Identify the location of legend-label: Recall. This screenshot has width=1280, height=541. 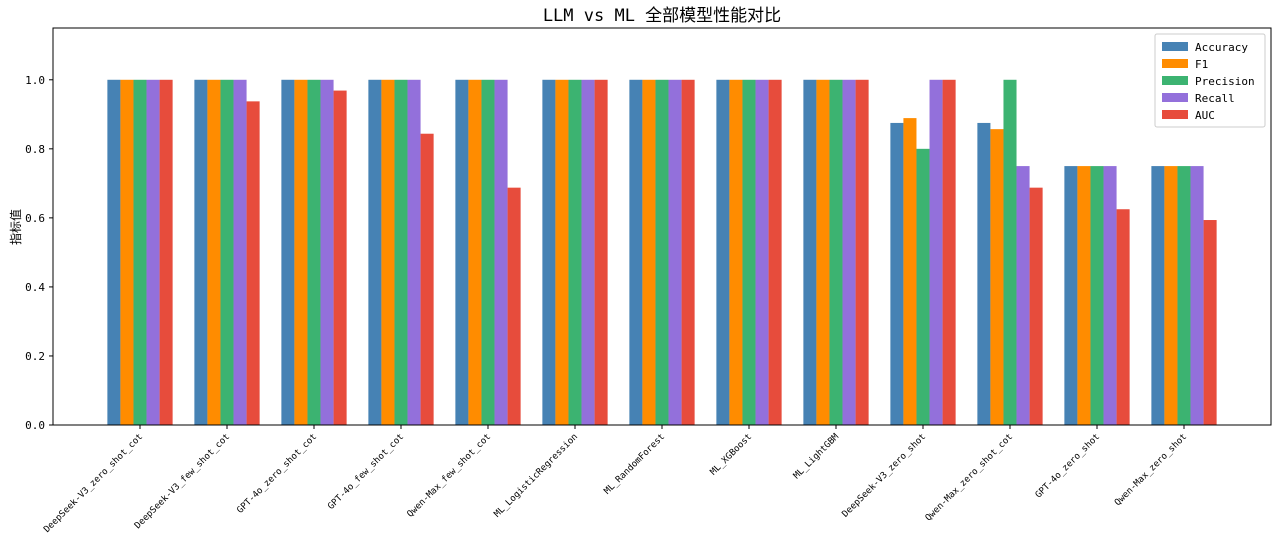
(1215, 98).